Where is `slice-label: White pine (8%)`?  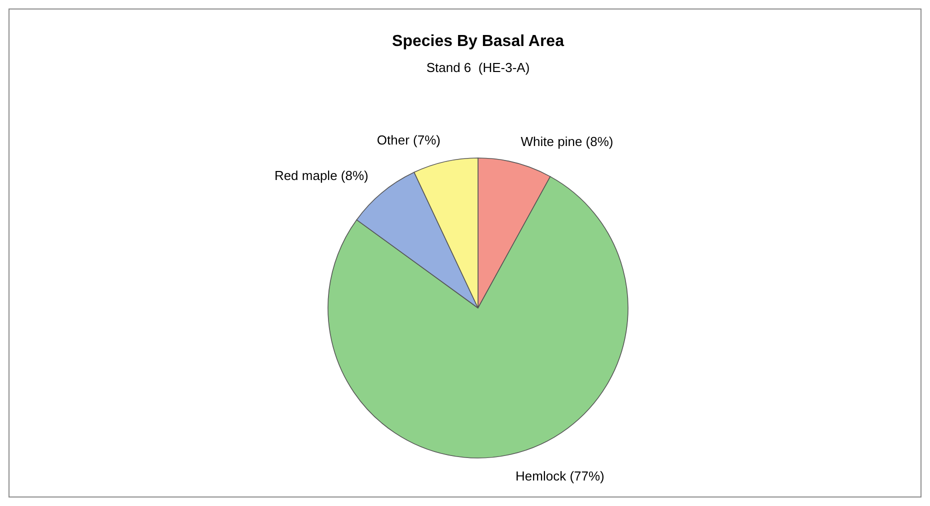
slice-label: White pine (8%) is located at coordinates (567, 141).